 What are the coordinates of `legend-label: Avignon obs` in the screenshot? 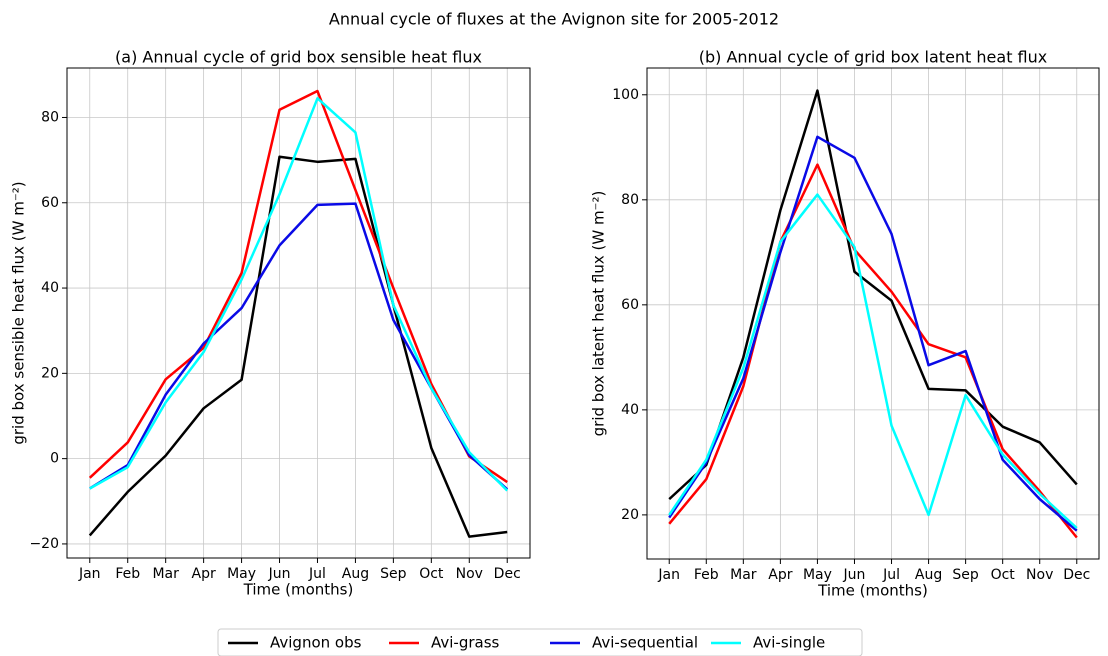 It's located at (316, 643).